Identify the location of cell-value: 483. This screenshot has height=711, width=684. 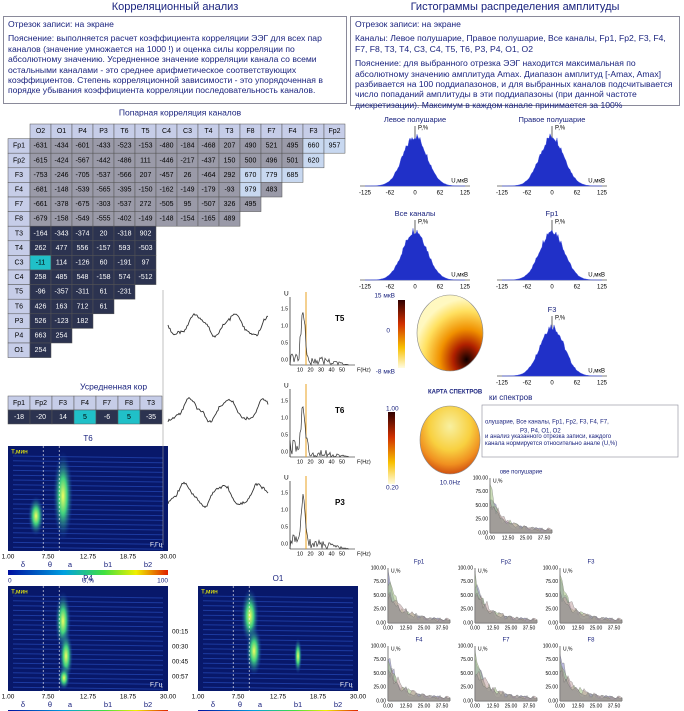
(272, 190).